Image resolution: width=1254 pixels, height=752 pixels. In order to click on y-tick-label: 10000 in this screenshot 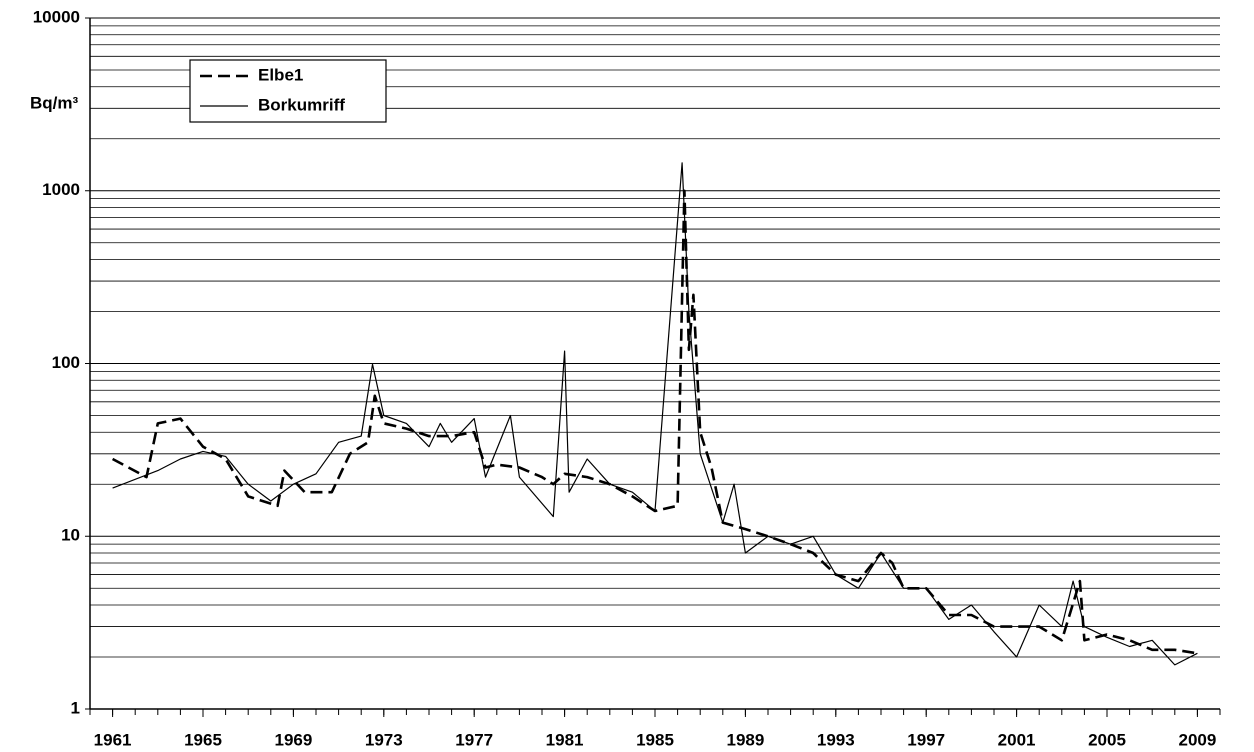, I will do `click(56, 16)`.